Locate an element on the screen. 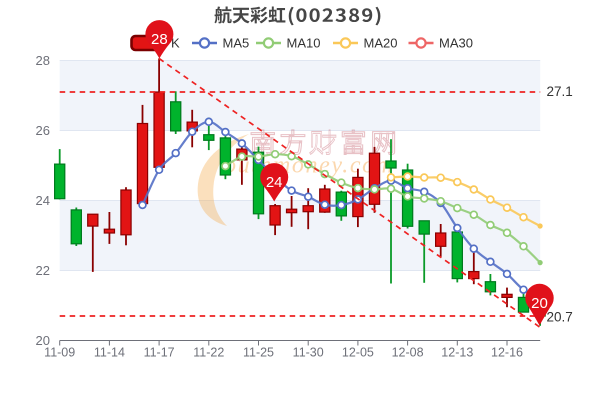 The height and width of the screenshot is (400, 600). svg-text: MA20 is located at coordinates (381, 43).